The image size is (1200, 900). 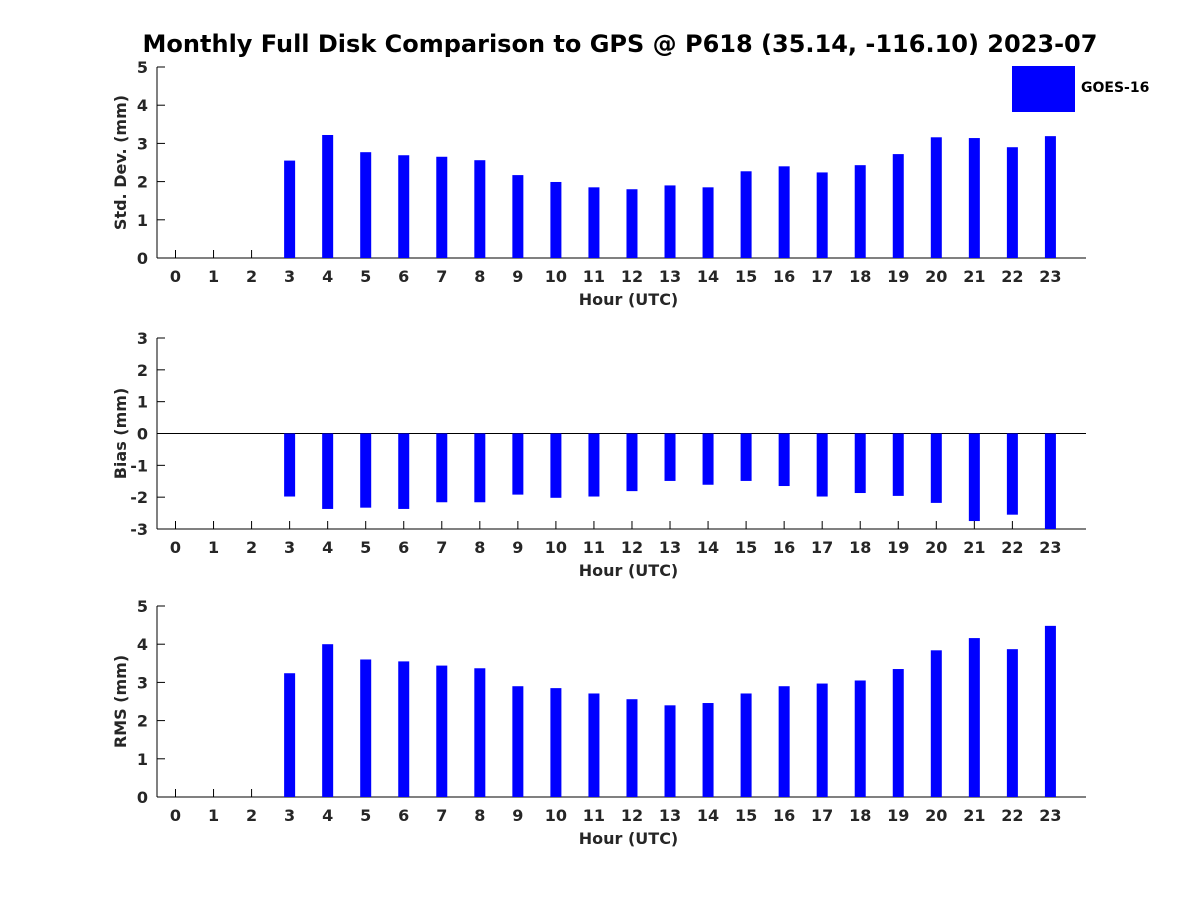 I want to click on panel-3-xtick-label: 19, so click(x=898, y=815).